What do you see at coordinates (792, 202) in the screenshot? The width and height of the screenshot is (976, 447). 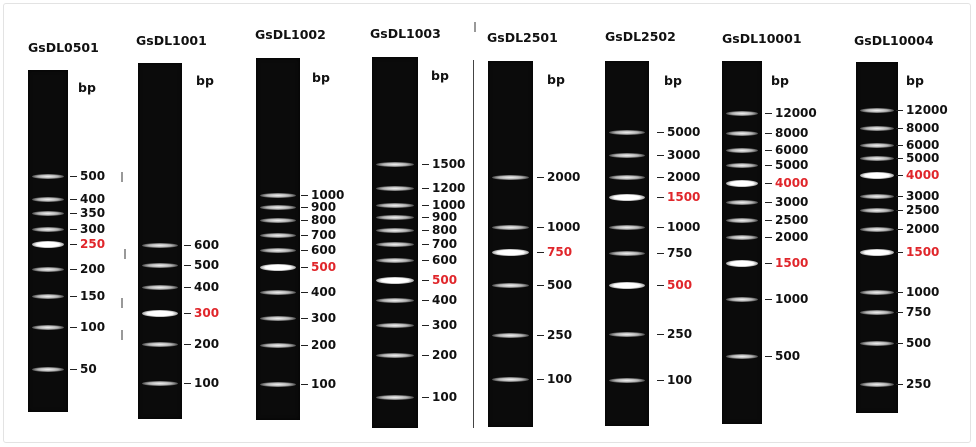 I see `band-size-label: 3000` at bounding box center [792, 202].